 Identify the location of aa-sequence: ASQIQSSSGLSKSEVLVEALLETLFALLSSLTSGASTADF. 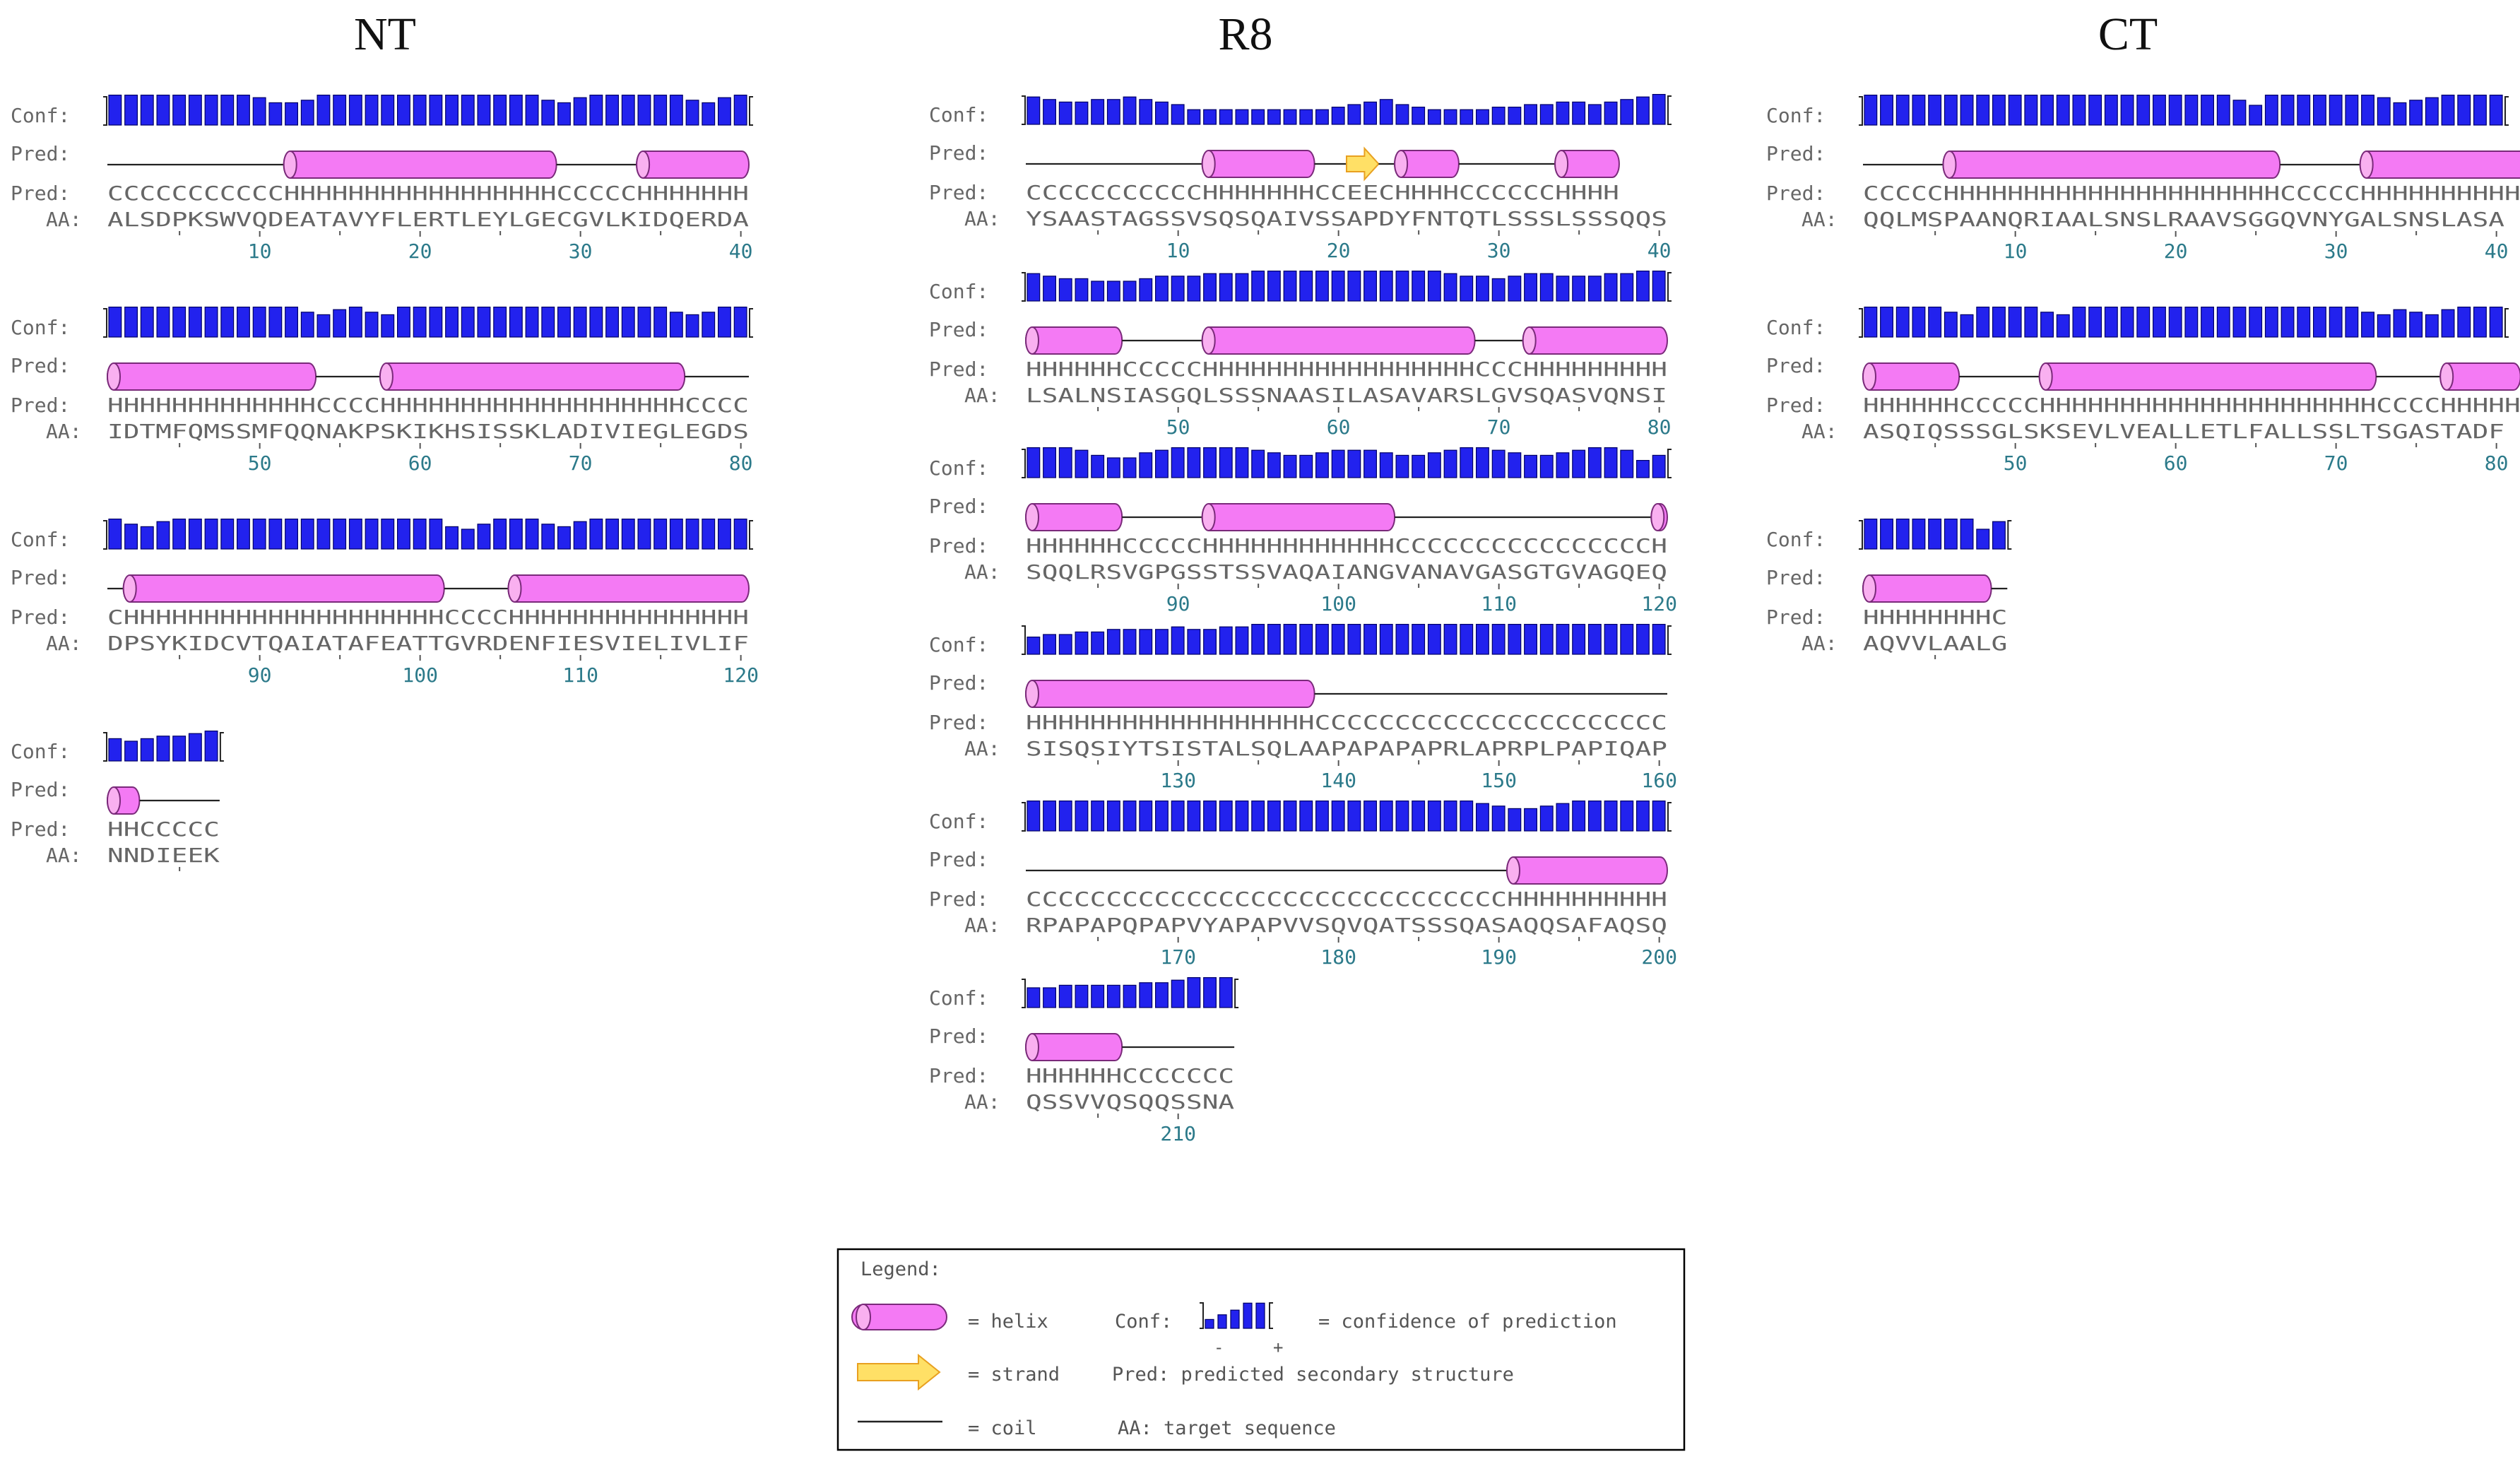
(2183, 431).